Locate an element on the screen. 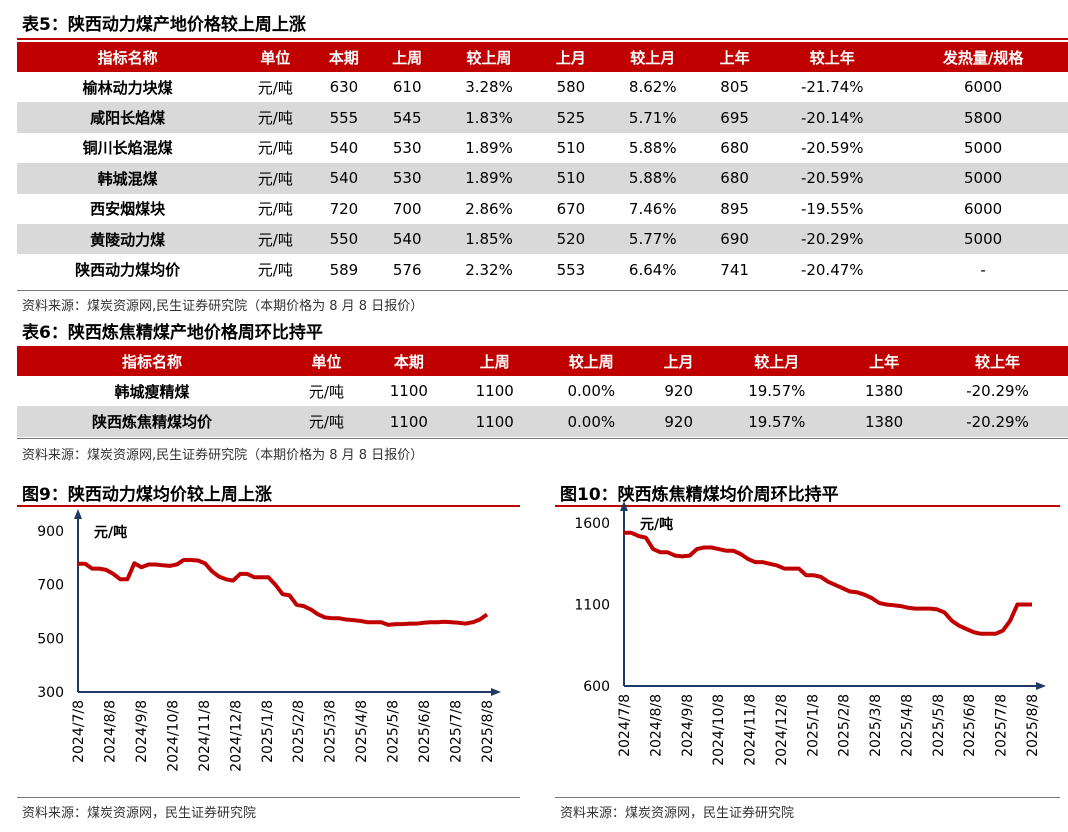  table-cell: 5.88% is located at coordinates (652, 178).